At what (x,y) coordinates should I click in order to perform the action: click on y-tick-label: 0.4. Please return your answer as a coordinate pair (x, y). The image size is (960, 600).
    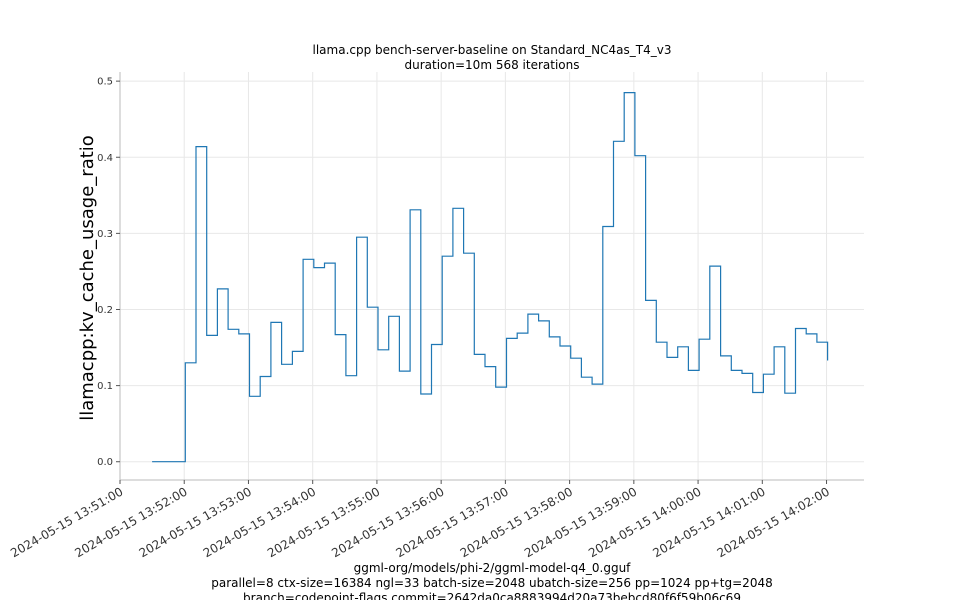
    Looking at the image, I should click on (105, 158).